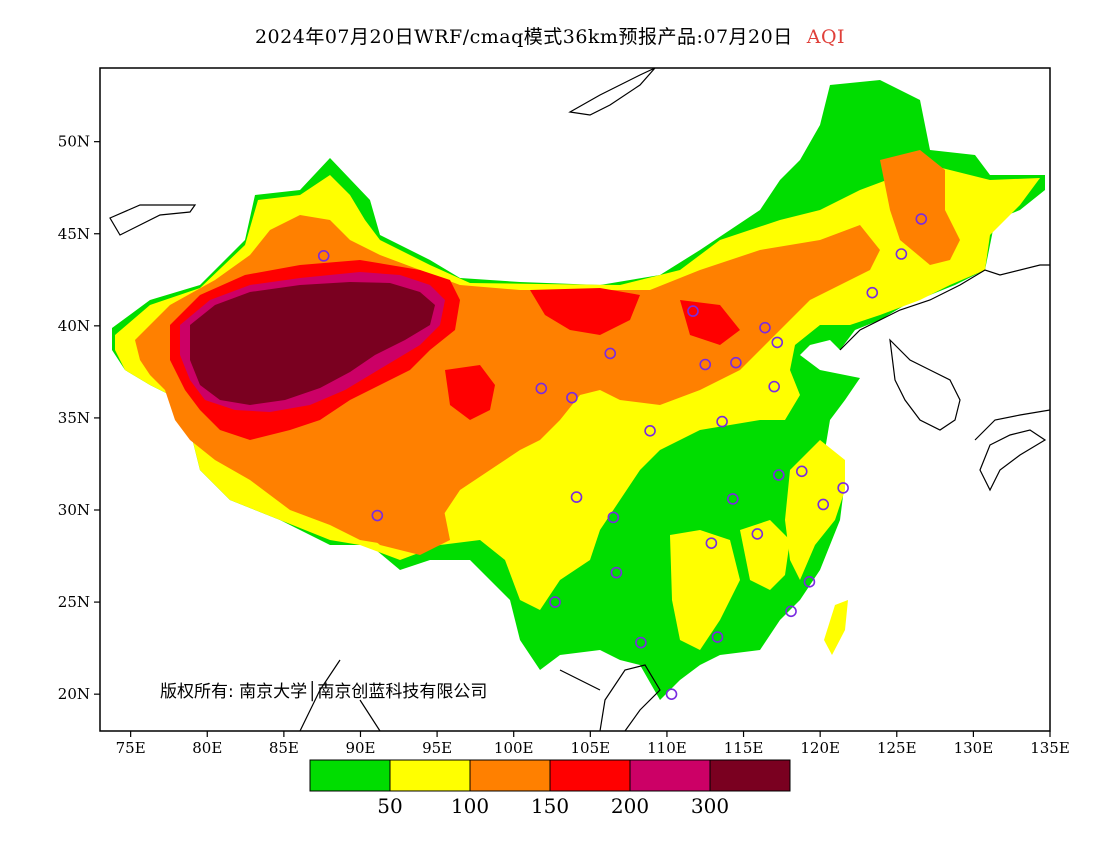  I want to click on x-tick-label: 90E, so click(360, 748).